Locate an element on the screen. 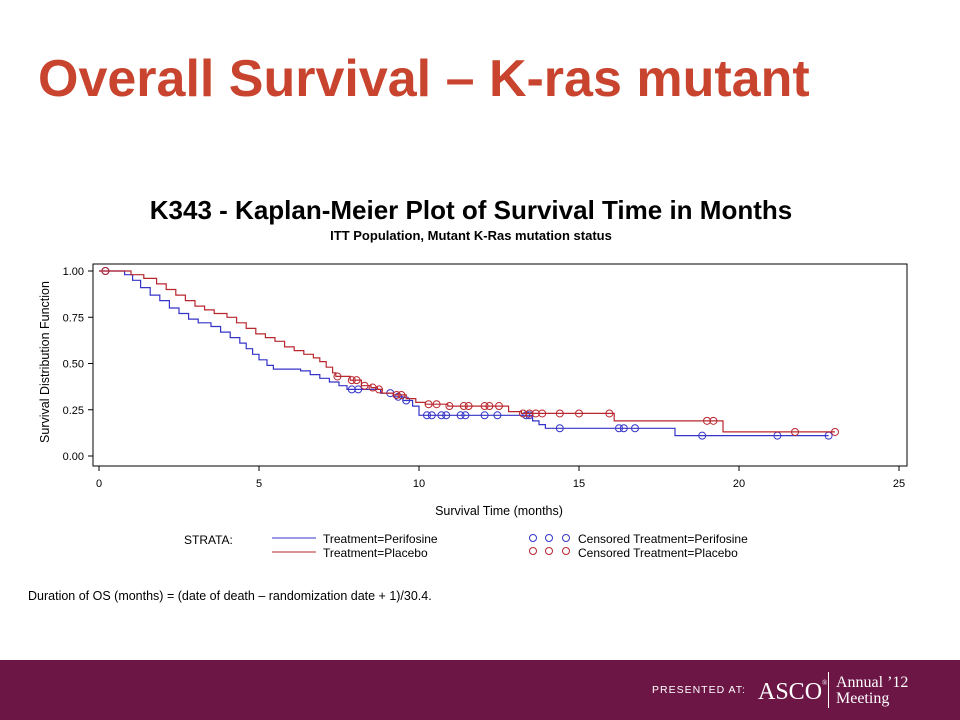 The image size is (960, 720). slide-title: Overall Survival – K-ras mutant is located at coordinates (424, 79).